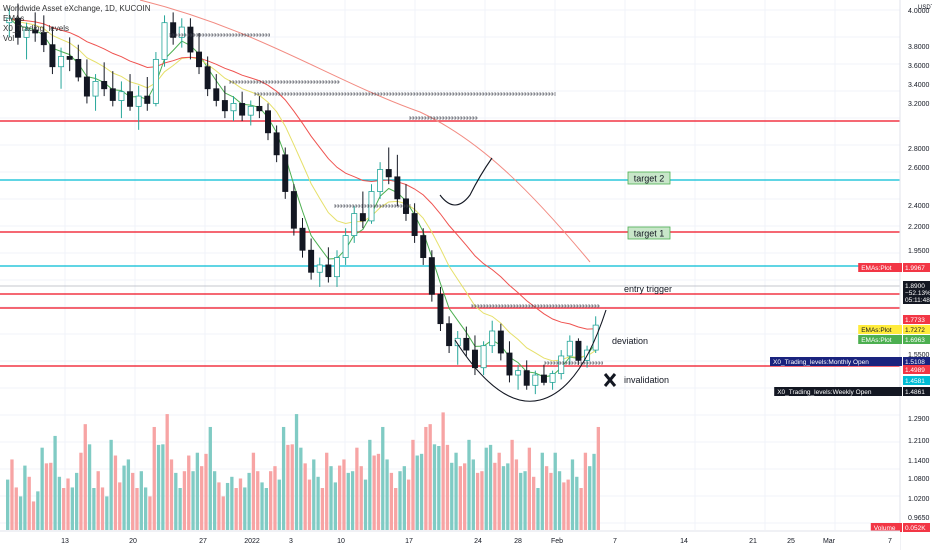  What do you see at coordinates (919, 47) in the screenshot?
I see `price-tick-label: 3.8000` at bounding box center [919, 47].